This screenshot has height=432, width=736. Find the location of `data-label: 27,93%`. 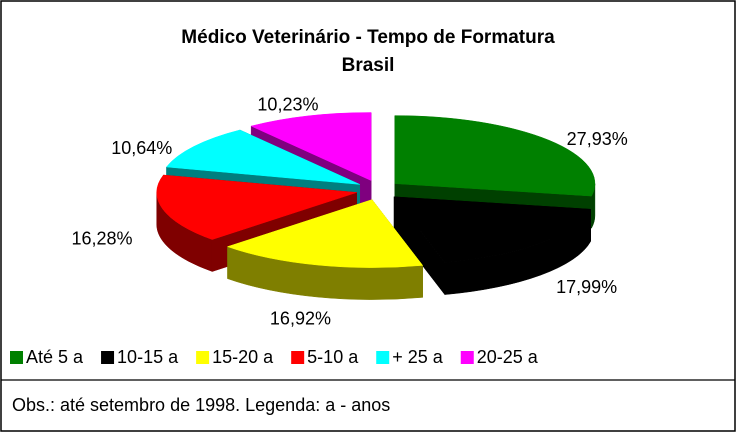

data-label: 27,93% is located at coordinates (597, 139).